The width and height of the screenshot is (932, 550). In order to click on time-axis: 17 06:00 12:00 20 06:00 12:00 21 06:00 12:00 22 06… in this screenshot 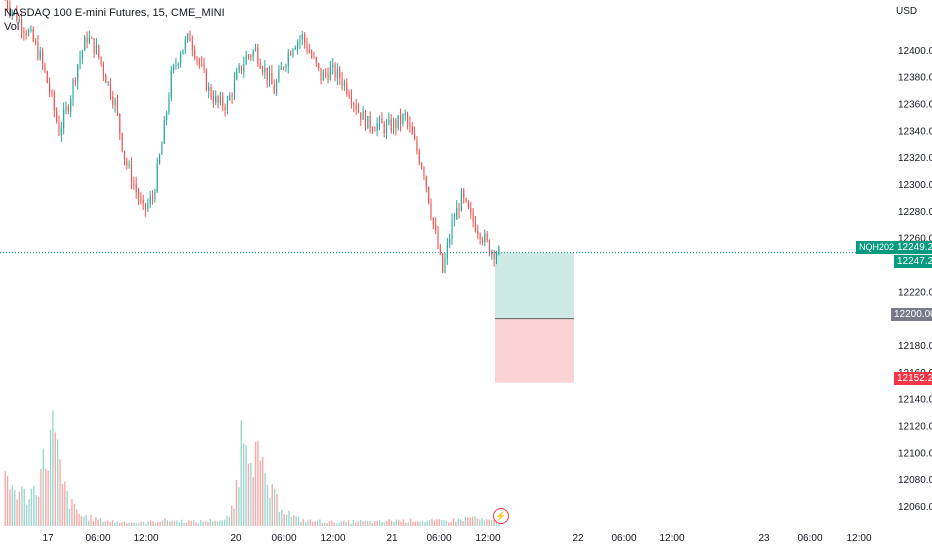, I will do `click(457, 538)`.